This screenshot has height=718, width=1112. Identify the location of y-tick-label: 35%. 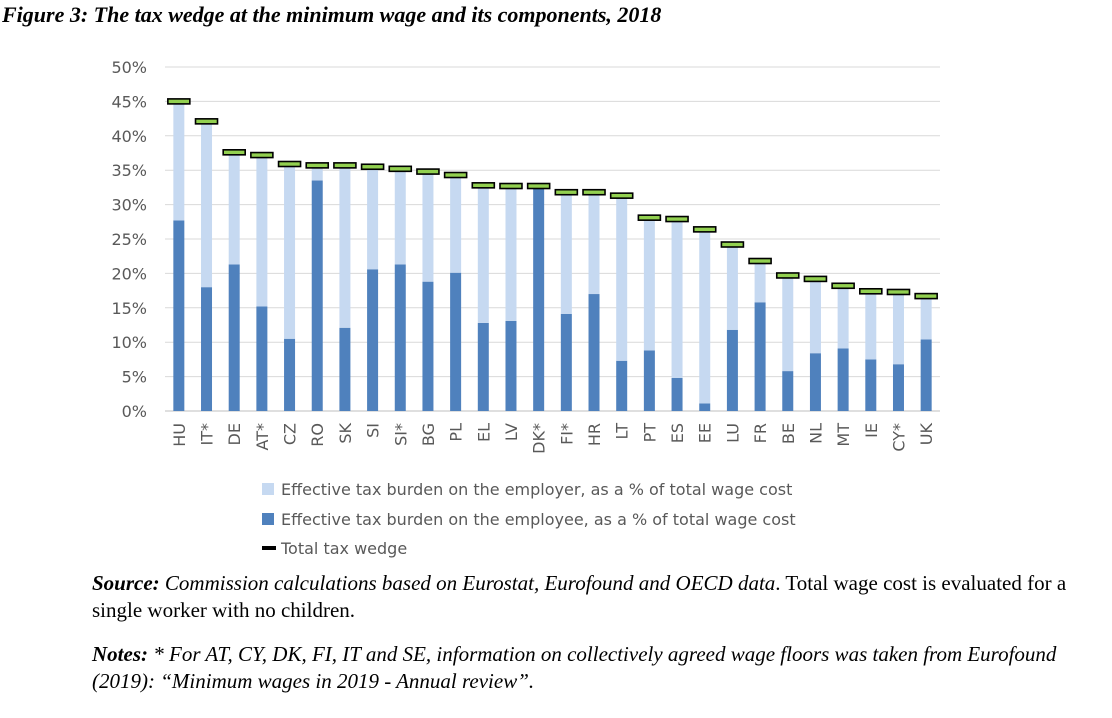
(129, 170).